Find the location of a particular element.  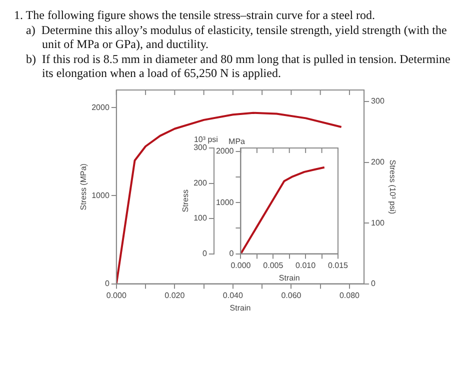

chart-title: 1. The following figure shows the tensile stress–strain curve for a steel rod. is located at coordinates (195, 15).